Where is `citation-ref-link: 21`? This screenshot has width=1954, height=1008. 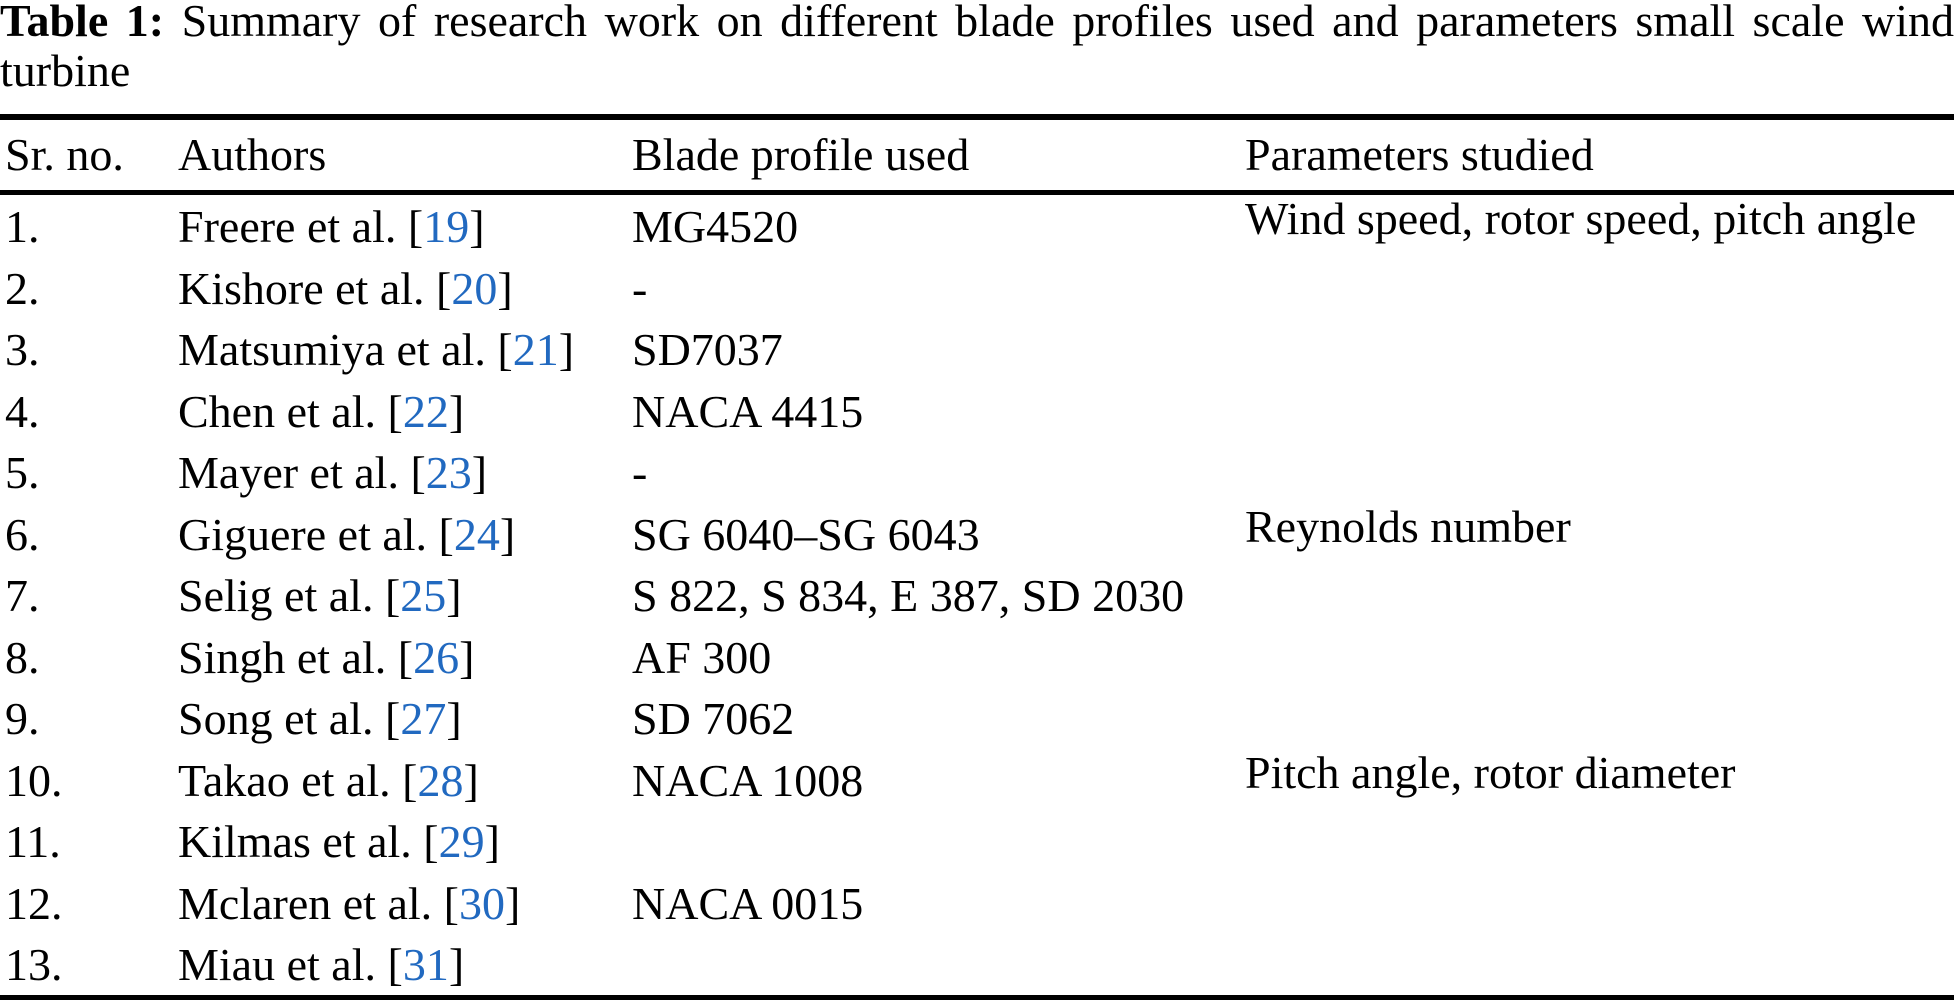
citation-ref-link: 21 is located at coordinates (535, 349).